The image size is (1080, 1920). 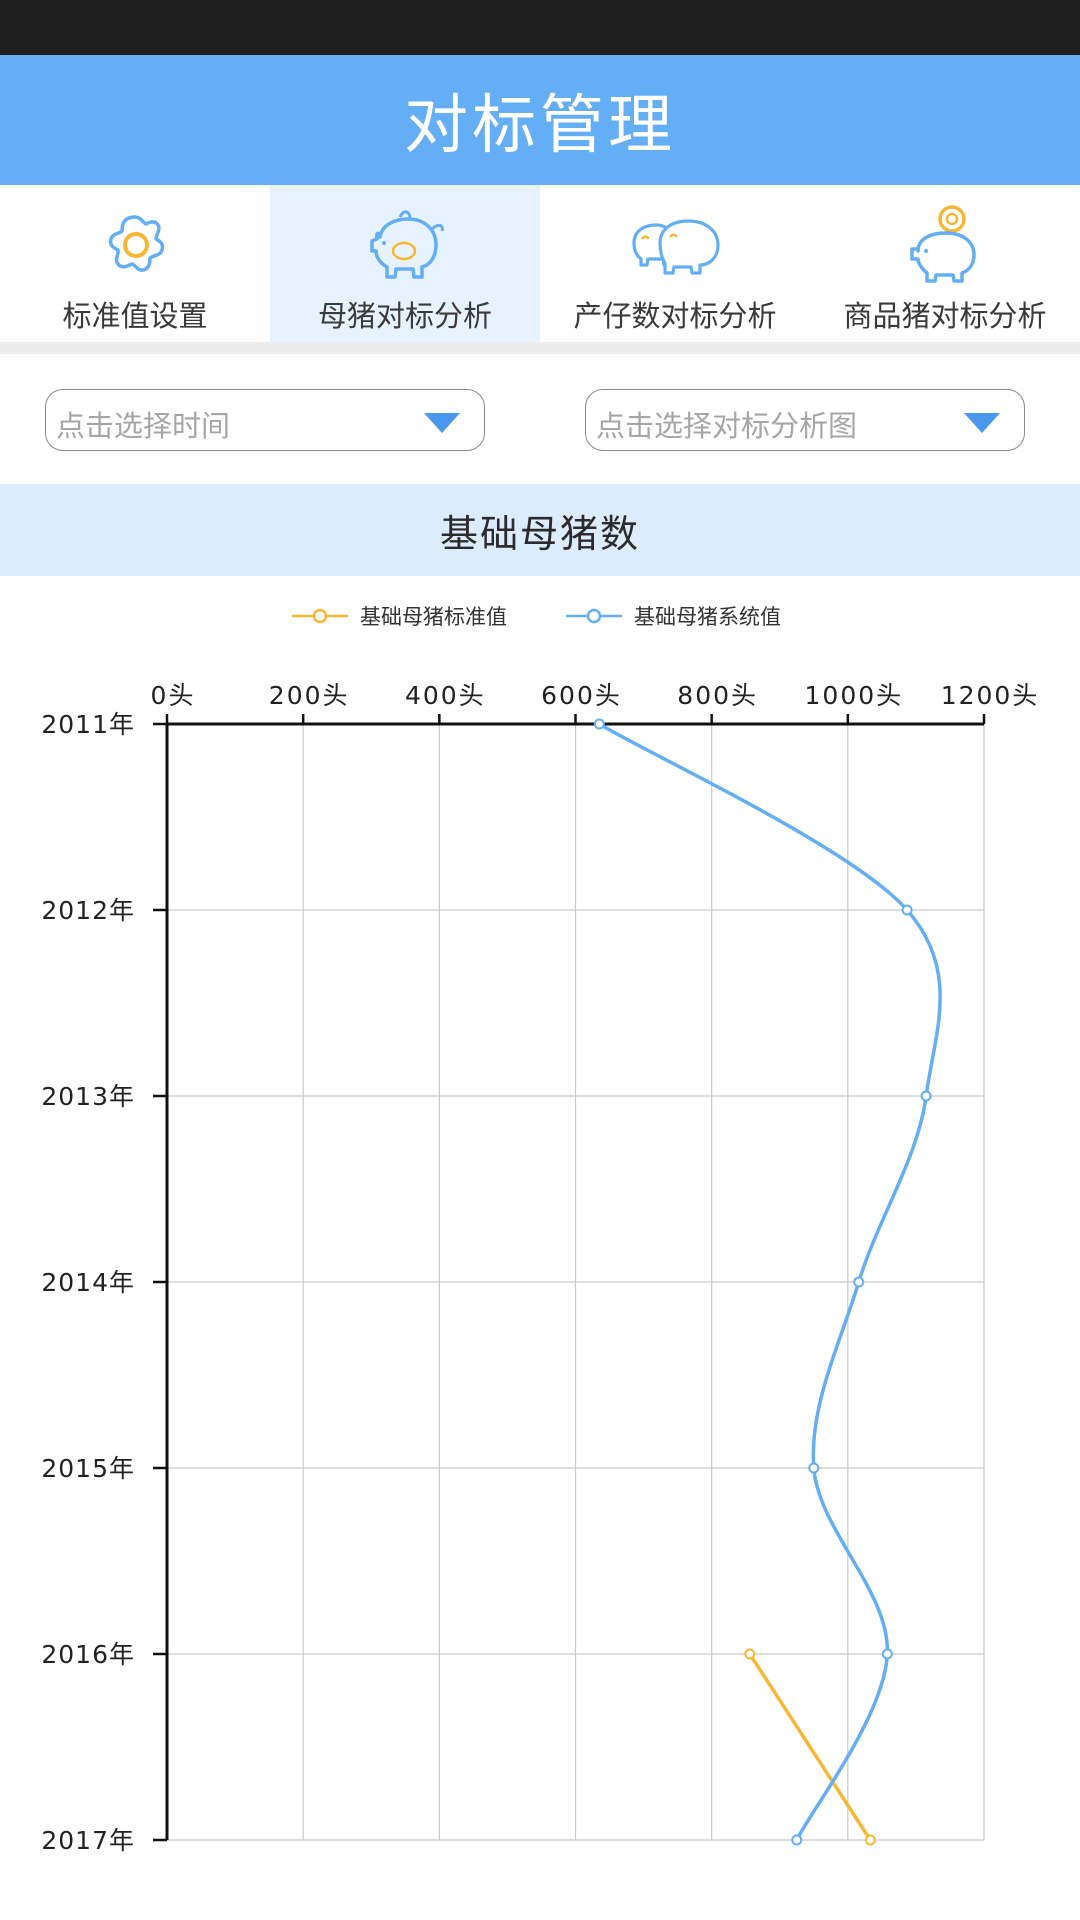 I want to click on app-header: 对标管理, so click(x=540, y=120).